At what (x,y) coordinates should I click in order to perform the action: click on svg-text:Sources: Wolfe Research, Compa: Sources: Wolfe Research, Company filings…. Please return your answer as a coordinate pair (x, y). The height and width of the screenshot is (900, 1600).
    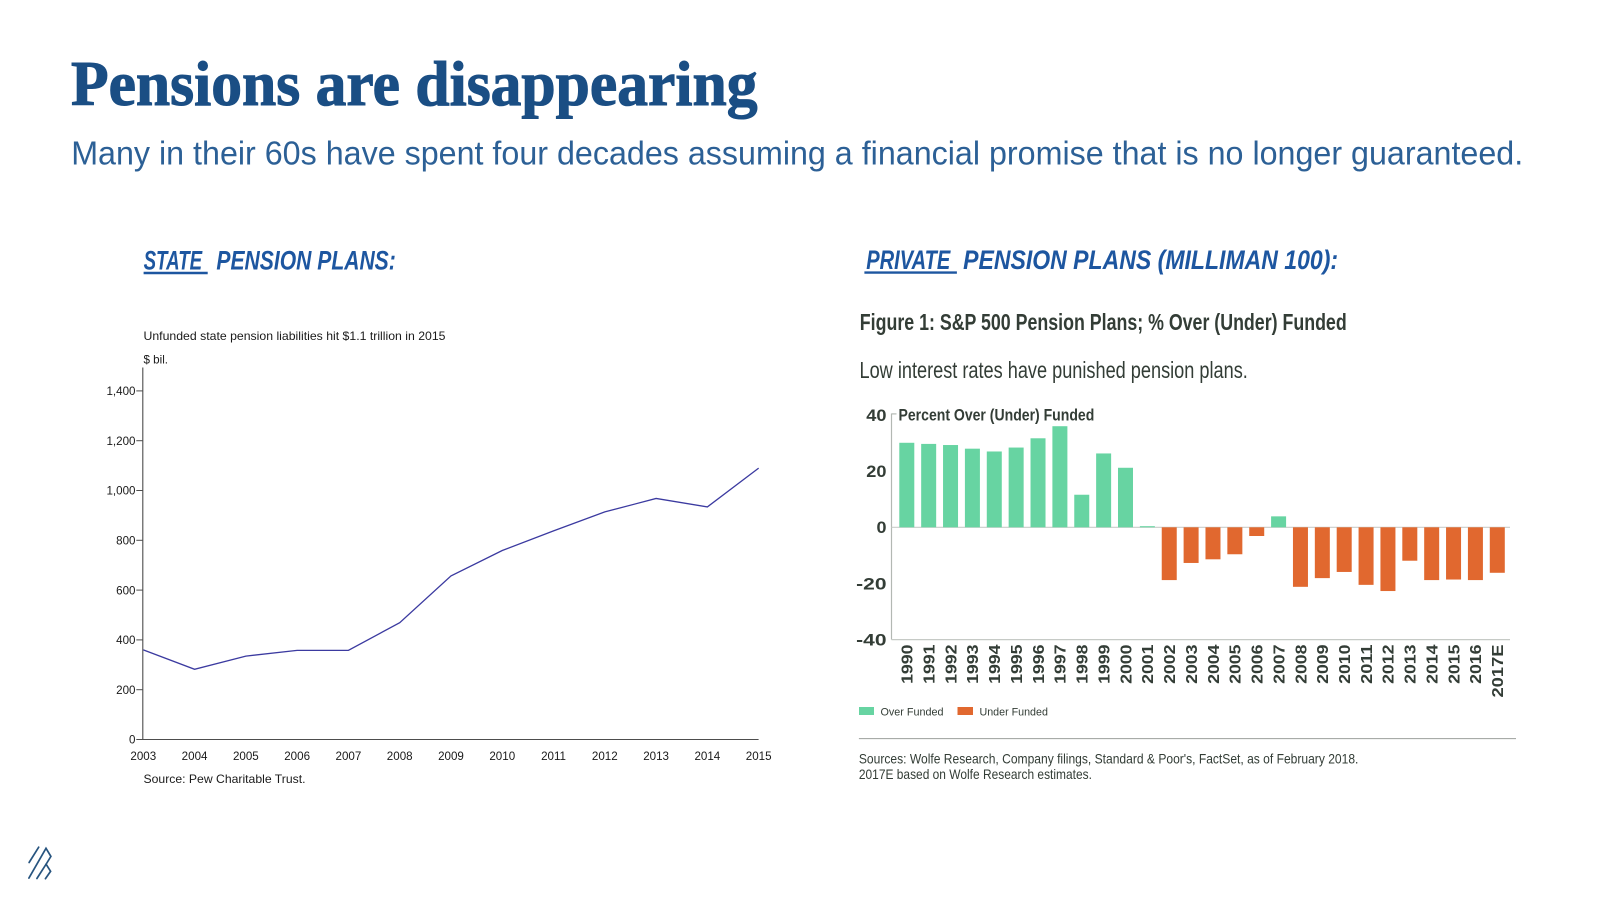
    Looking at the image, I should click on (1109, 758).